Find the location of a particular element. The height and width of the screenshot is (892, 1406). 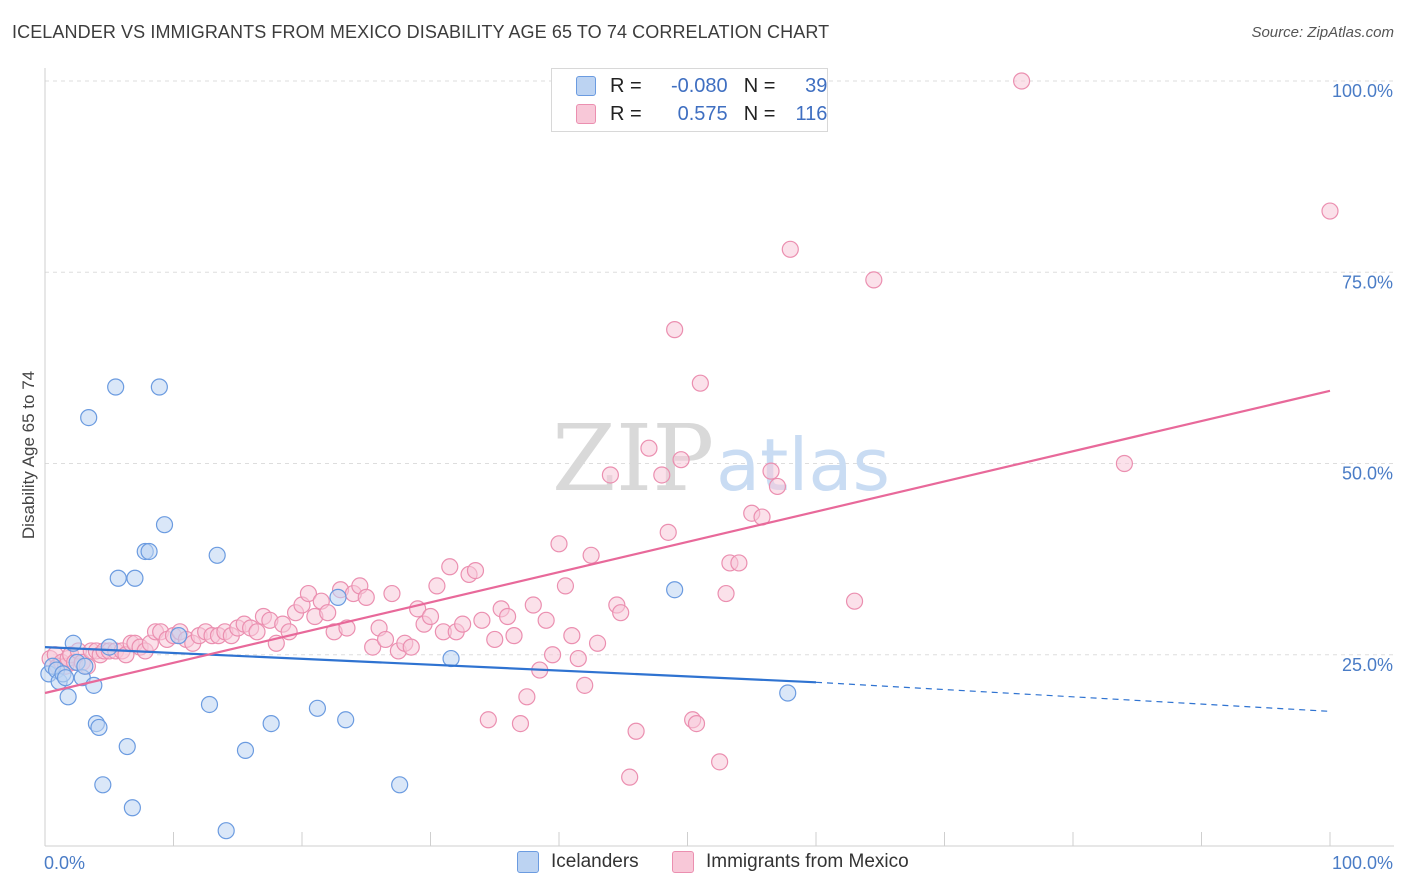

legend-label-icelanders: Icelanders is located at coordinates (595, 861).